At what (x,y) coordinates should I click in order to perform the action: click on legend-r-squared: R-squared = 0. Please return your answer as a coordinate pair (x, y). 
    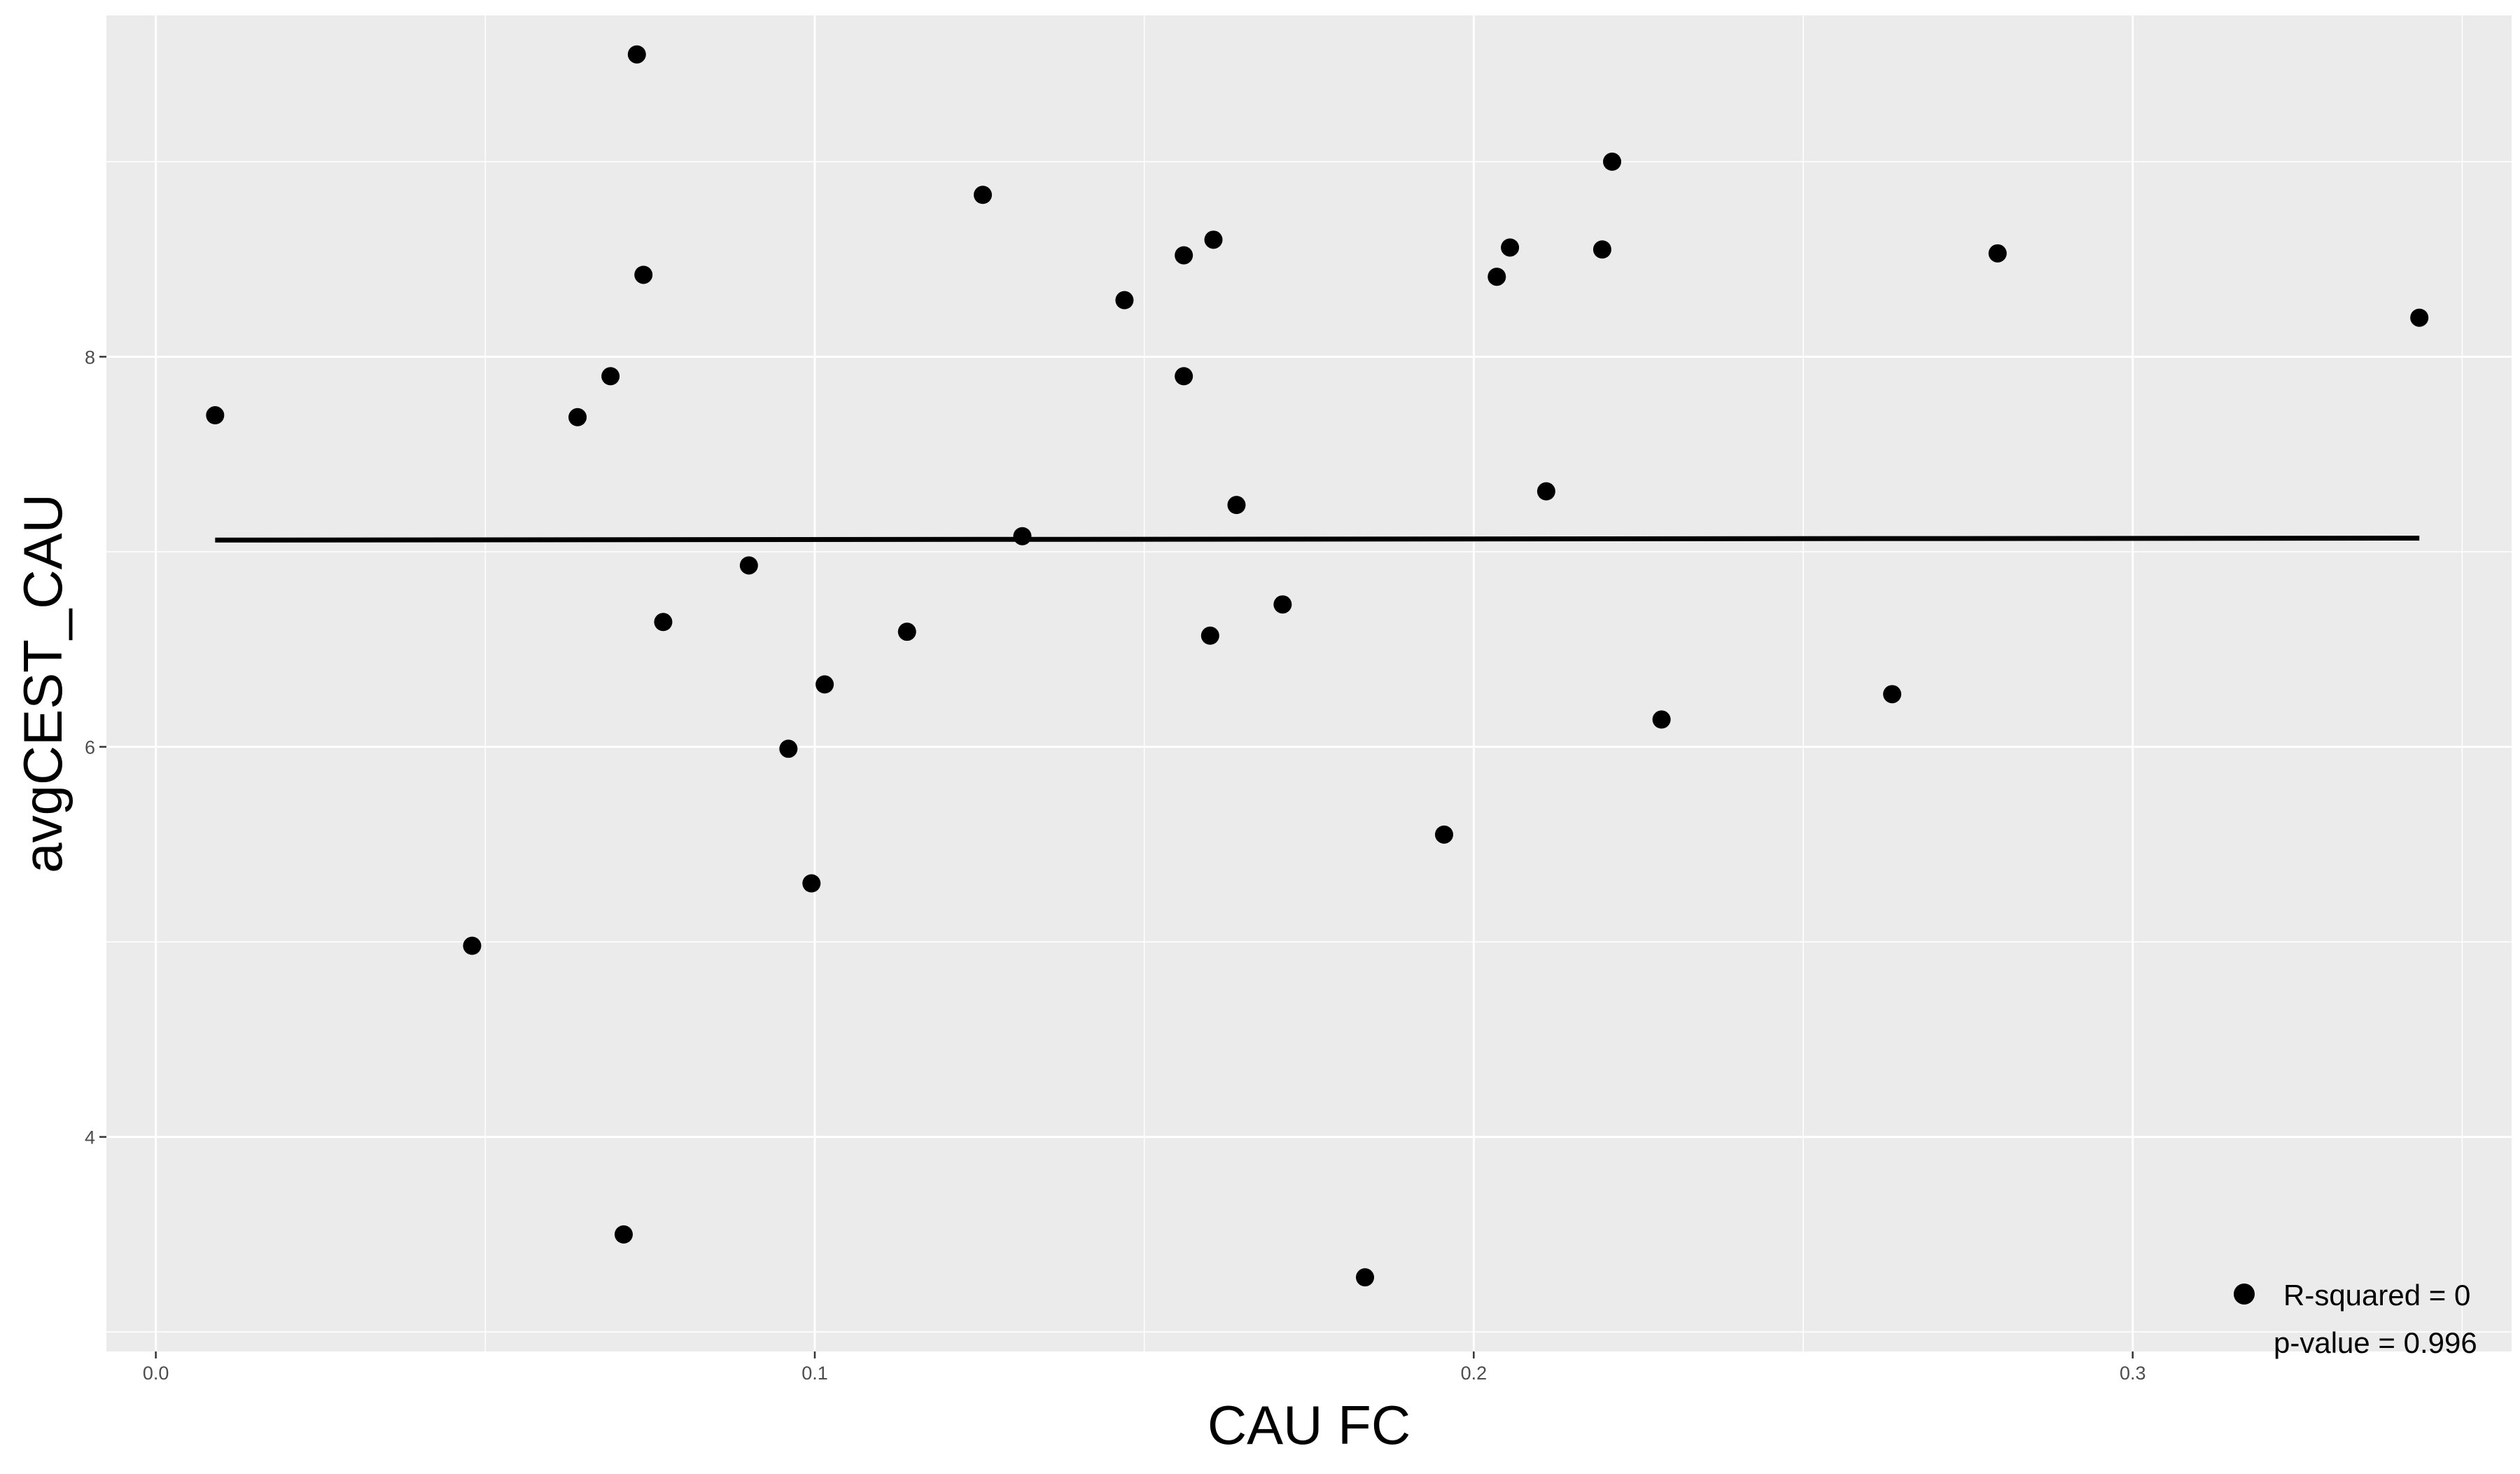
    Looking at the image, I should click on (2376, 1295).